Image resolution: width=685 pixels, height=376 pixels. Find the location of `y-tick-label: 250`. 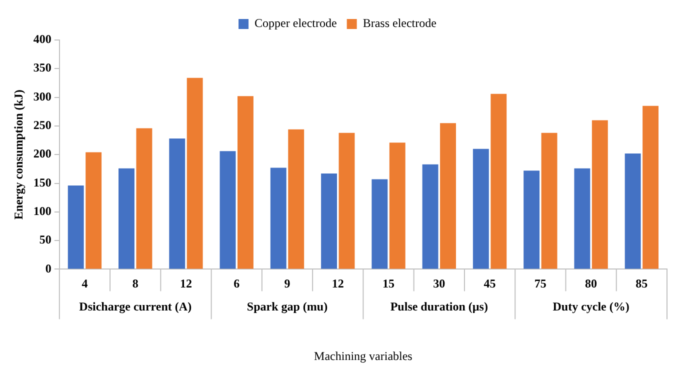

y-tick-label: 250 is located at coordinates (42, 125).